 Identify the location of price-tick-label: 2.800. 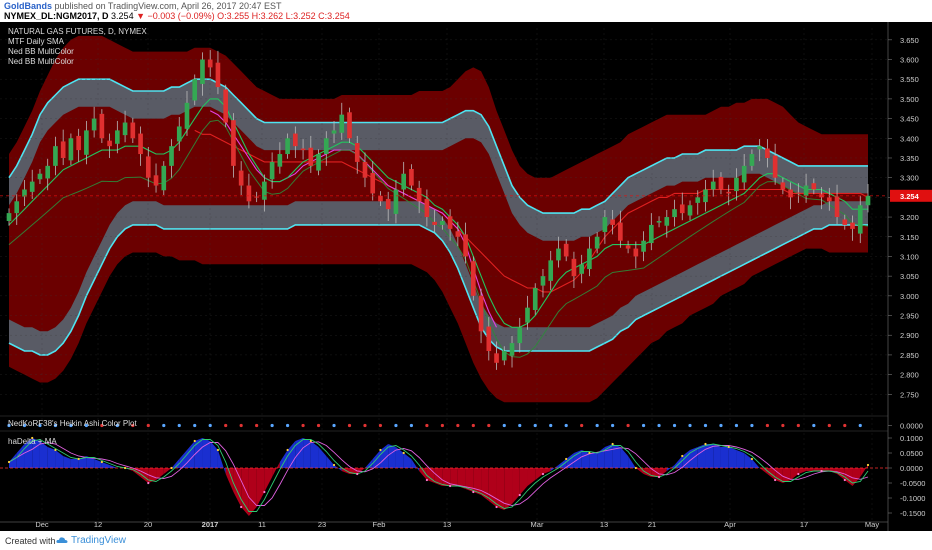
(909, 375).